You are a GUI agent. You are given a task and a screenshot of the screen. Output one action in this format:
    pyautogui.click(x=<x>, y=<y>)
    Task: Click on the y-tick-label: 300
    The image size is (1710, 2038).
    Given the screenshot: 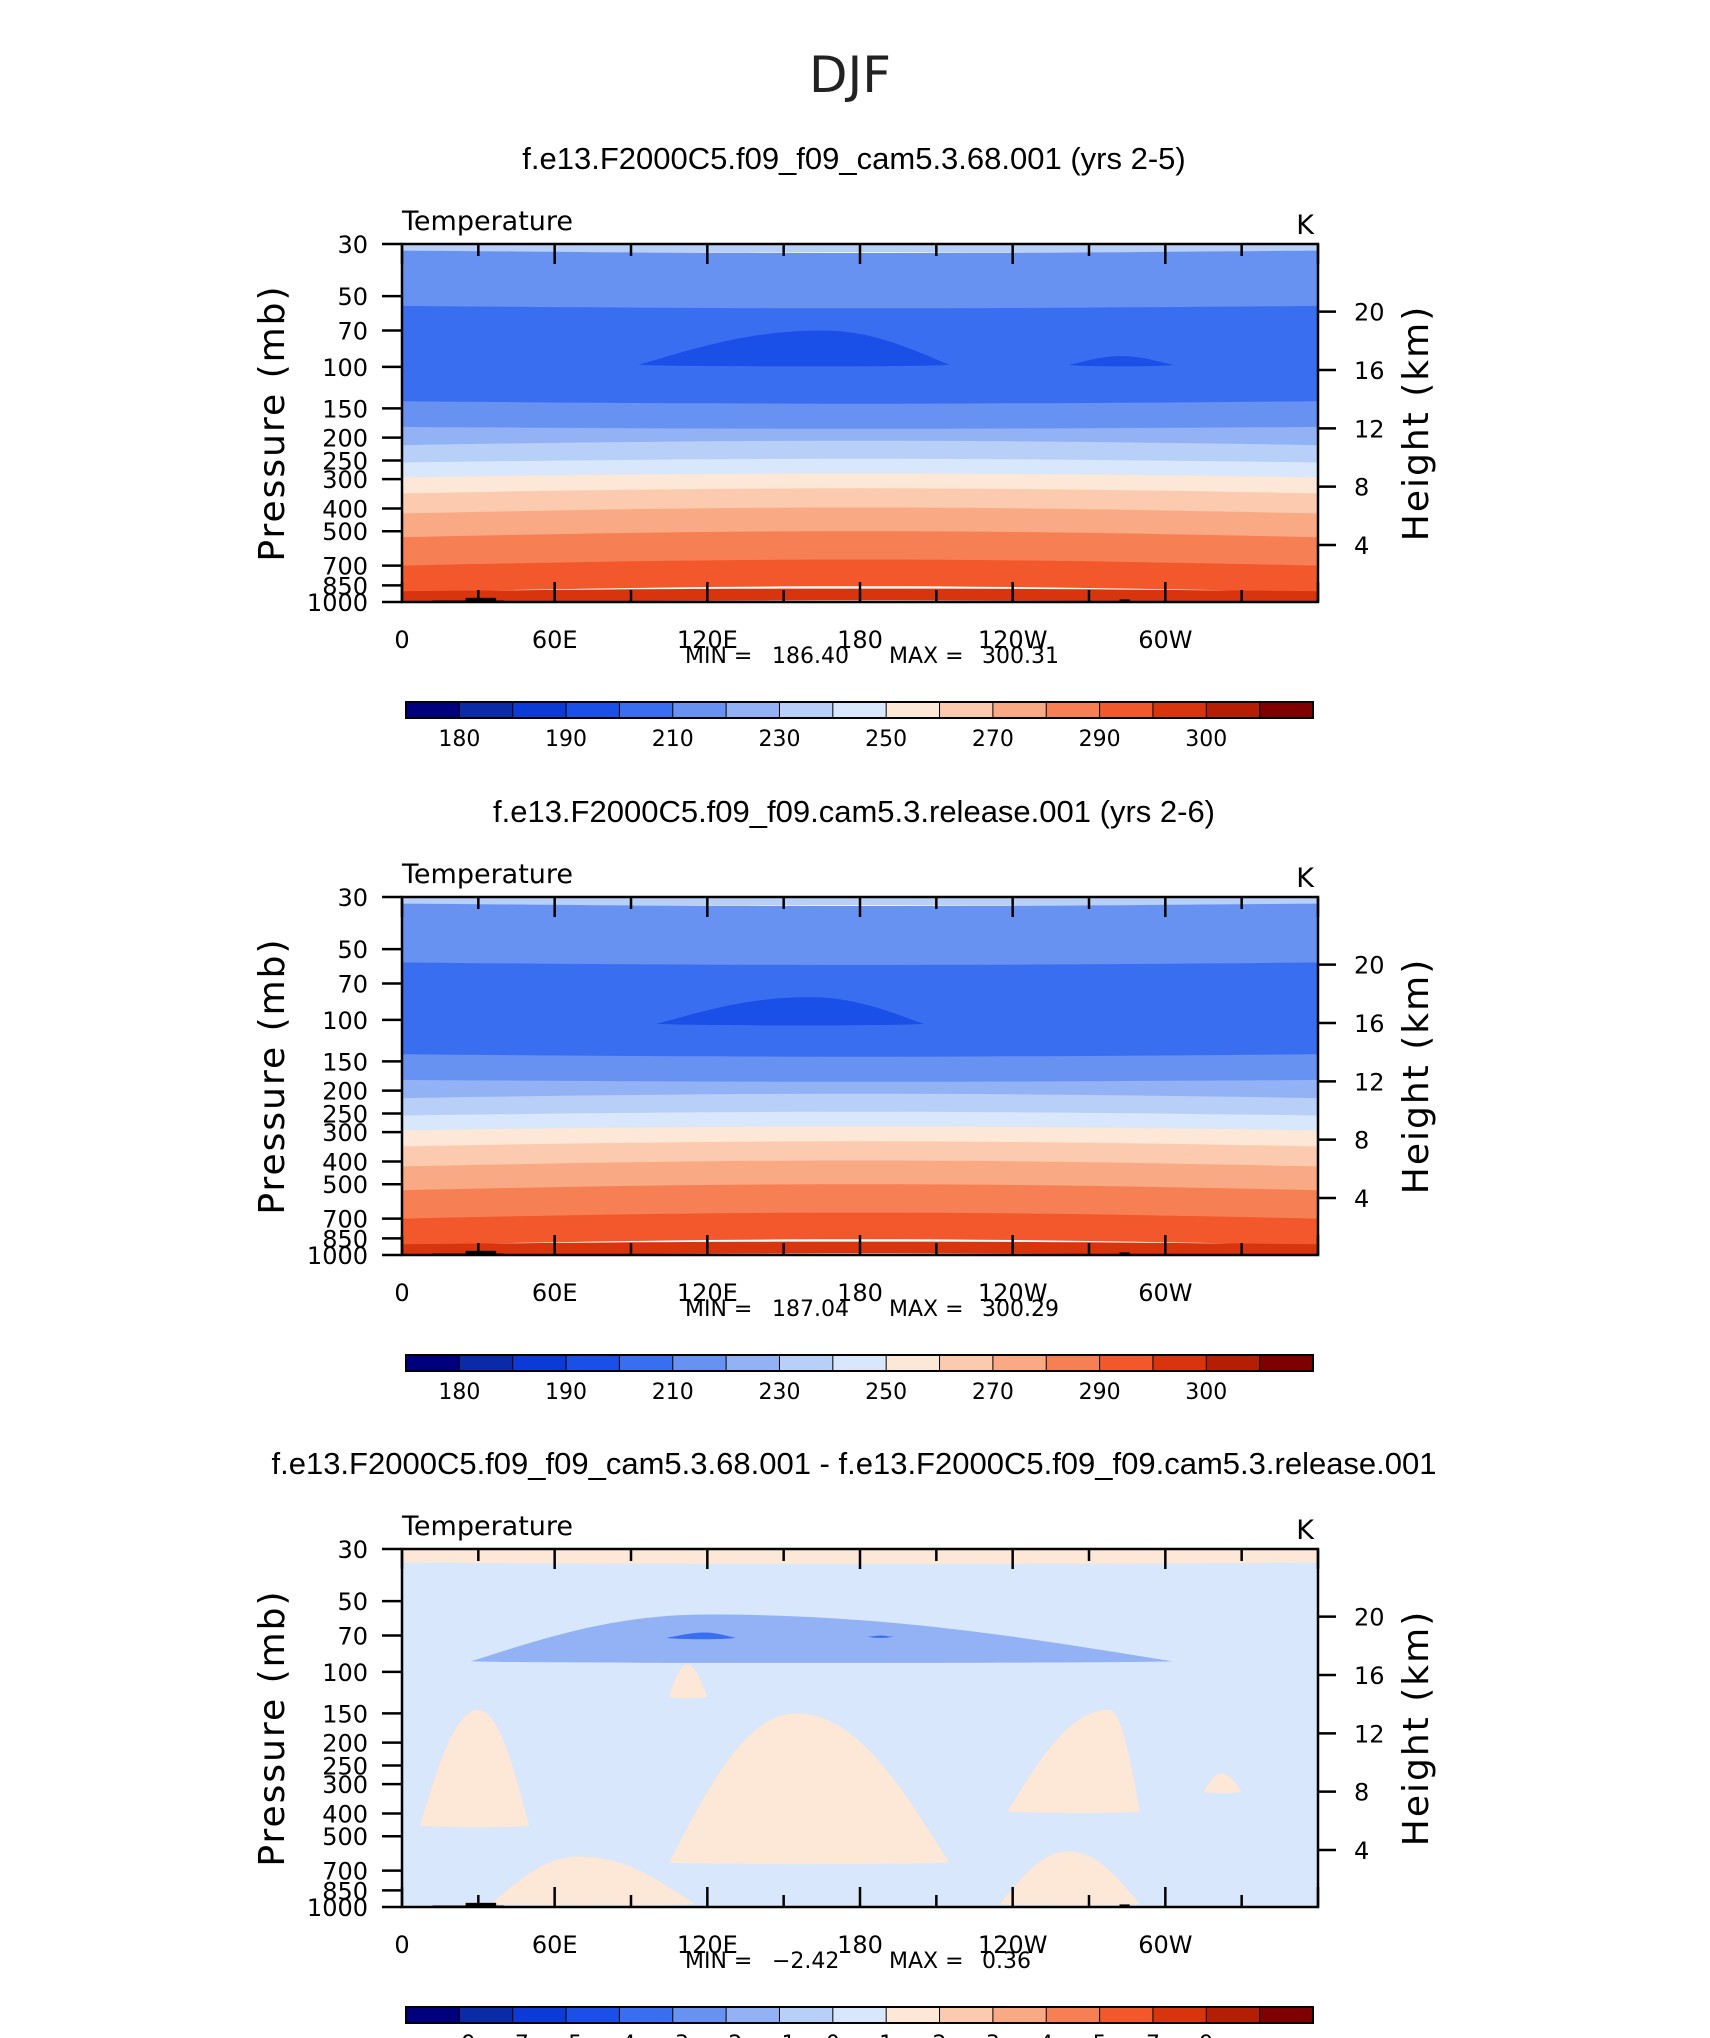 What is the action you would take?
    pyautogui.click(x=345, y=1133)
    